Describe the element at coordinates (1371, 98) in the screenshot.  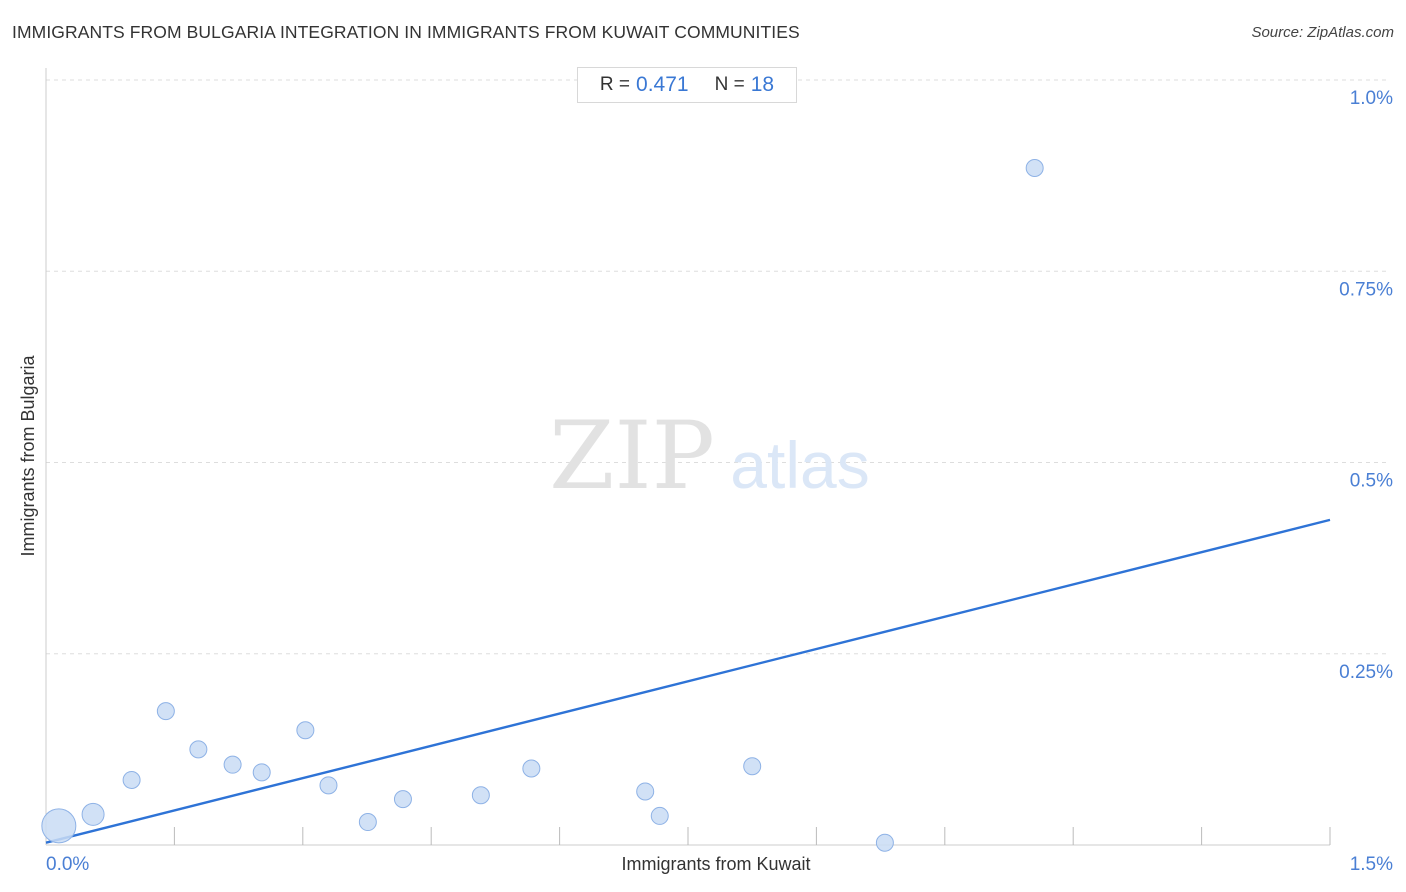
I see `y-tick-label: 1.0%` at that location.